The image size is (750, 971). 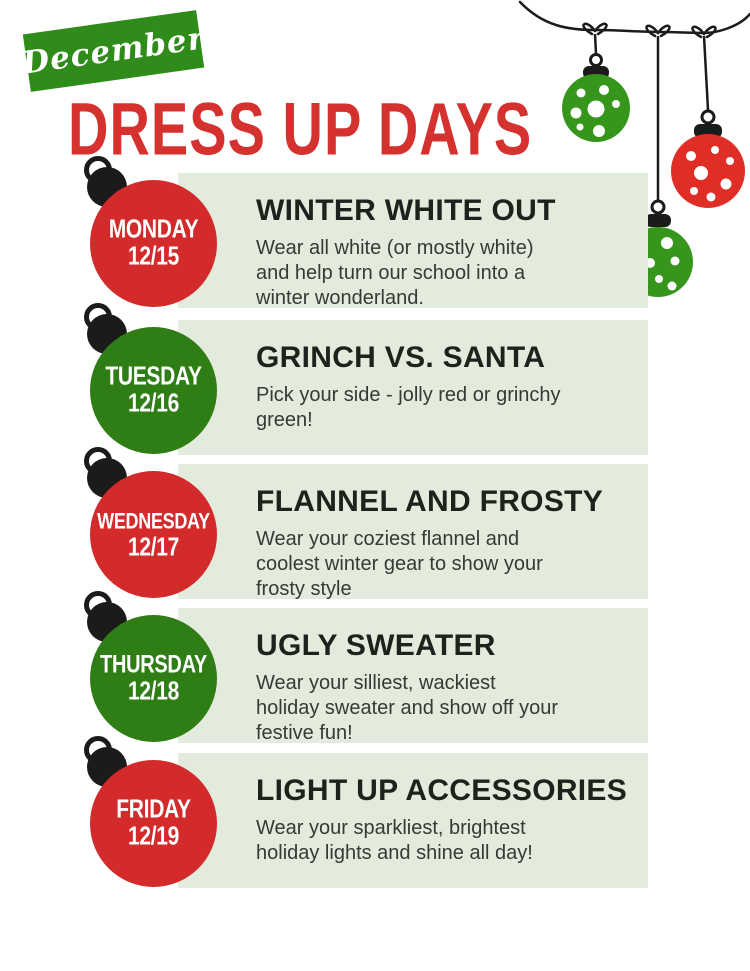 What do you see at coordinates (153, 403) in the screenshot?
I see `date-label: 12/16` at bounding box center [153, 403].